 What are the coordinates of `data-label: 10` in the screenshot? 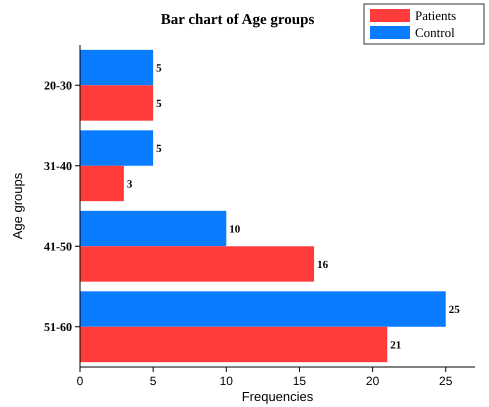 It's located at (235, 230).